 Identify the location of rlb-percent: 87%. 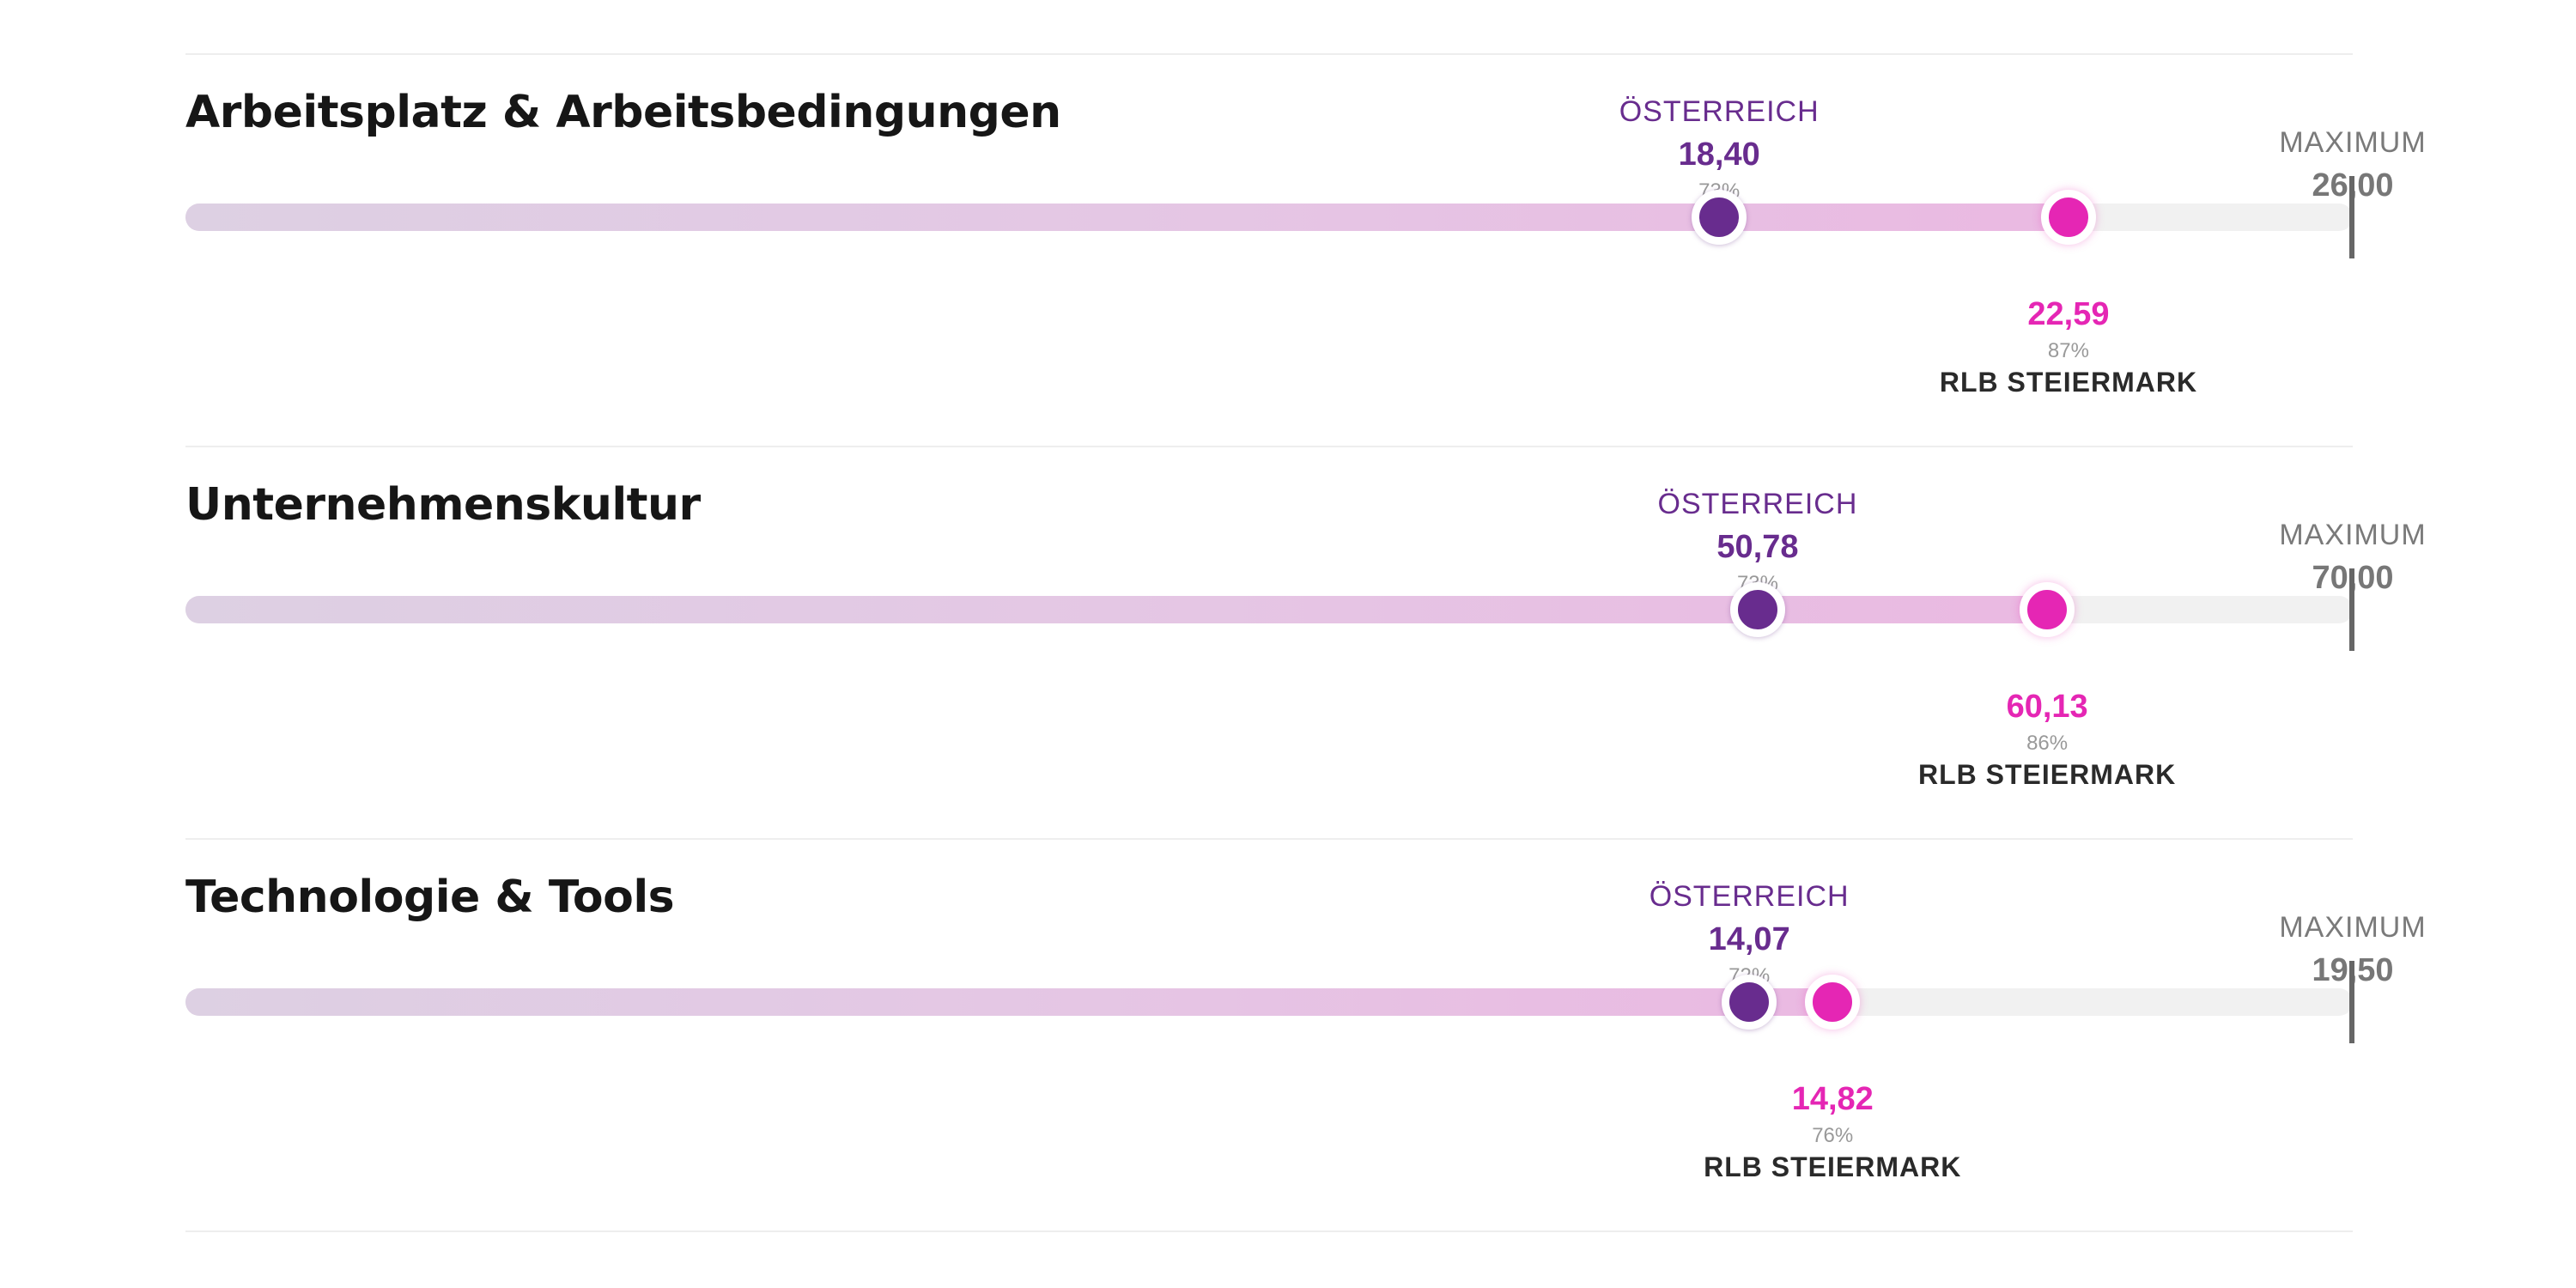
(2068, 350).